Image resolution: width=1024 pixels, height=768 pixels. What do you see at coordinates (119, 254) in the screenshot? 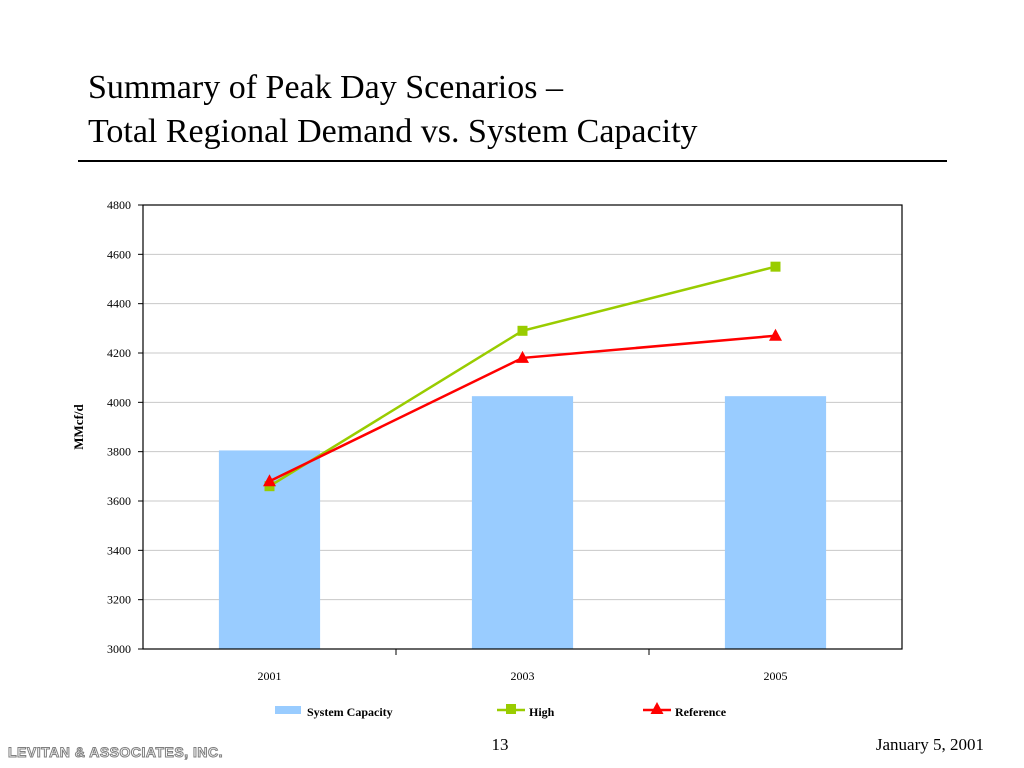
I see `y-tick-label: 4600` at bounding box center [119, 254].